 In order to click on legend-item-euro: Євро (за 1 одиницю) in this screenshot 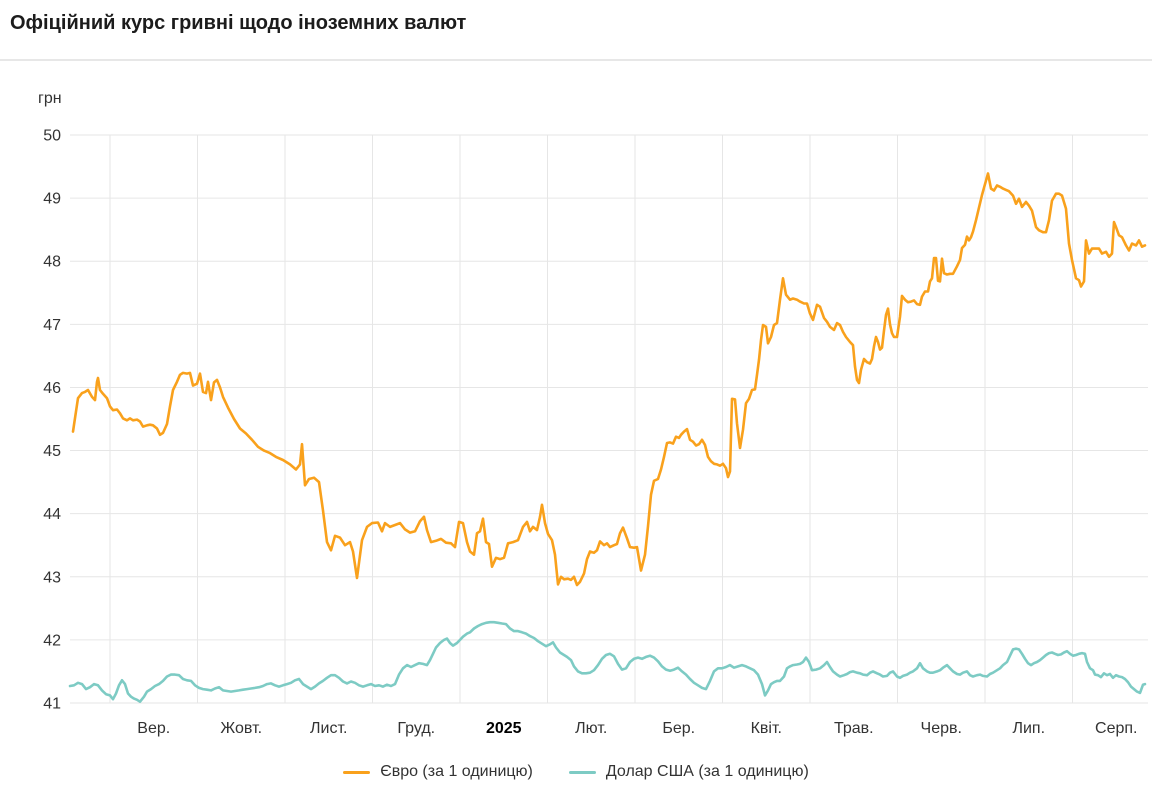, I will do `click(438, 772)`.